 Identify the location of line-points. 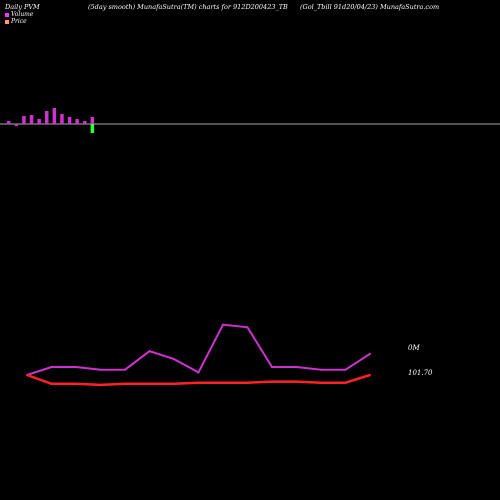
(198, 354).